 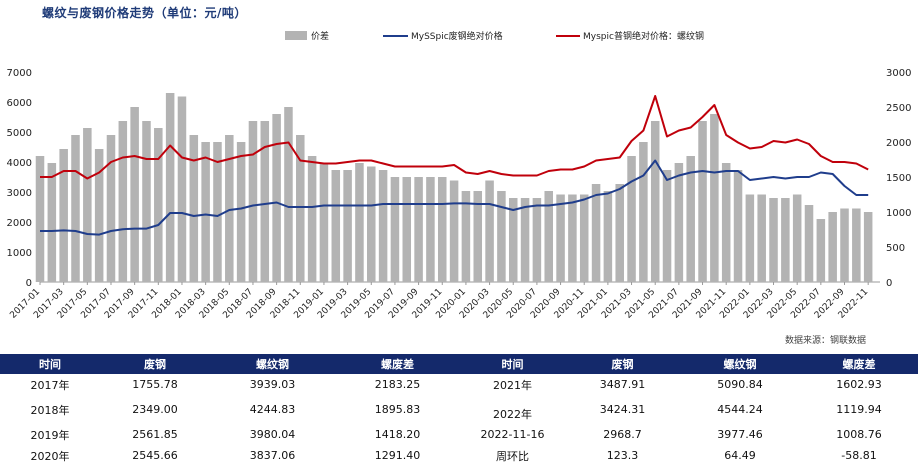 I want to click on cell-time: 2017年, so click(x=50, y=385).